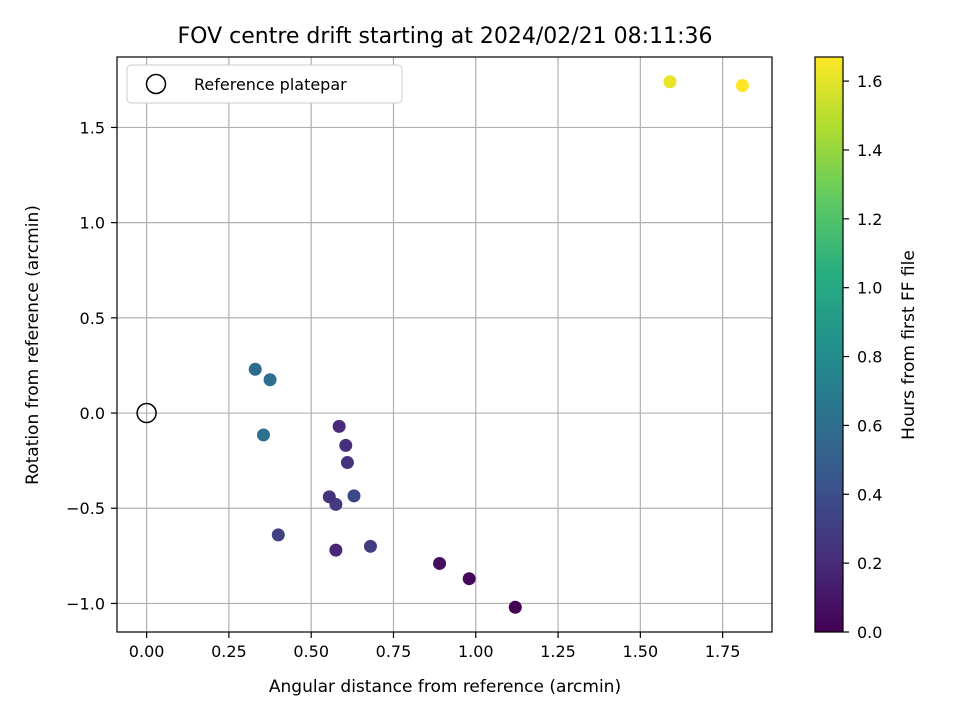  I want to click on colorbar-tick-label: 1.4, so click(869, 150).